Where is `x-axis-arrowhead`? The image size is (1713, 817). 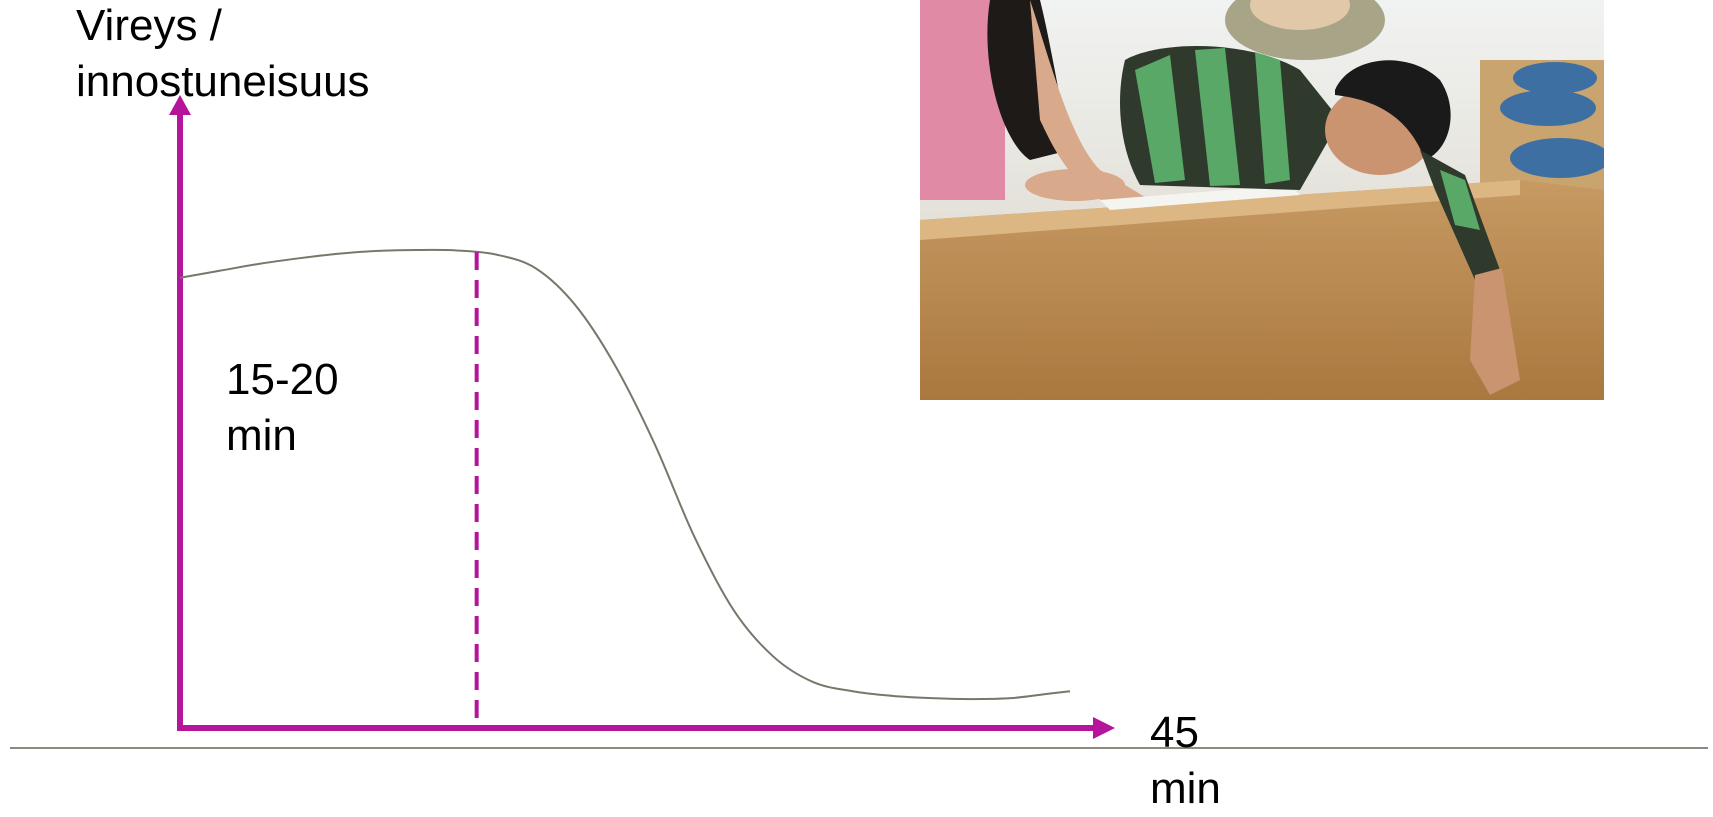 x-axis-arrowhead is located at coordinates (1104, 728).